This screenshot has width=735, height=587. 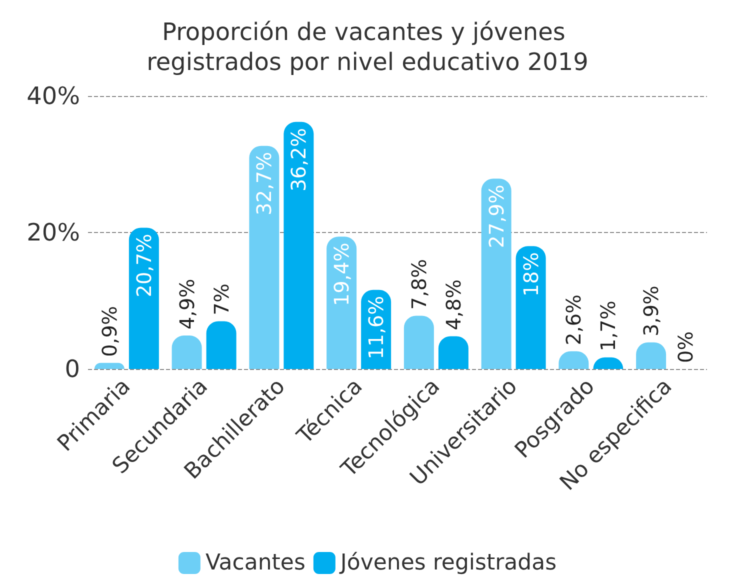 I want to click on chart-title: Proporción de vacantes y jóvenes registrados por nivel educativo 2019, so click(x=367, y=47).